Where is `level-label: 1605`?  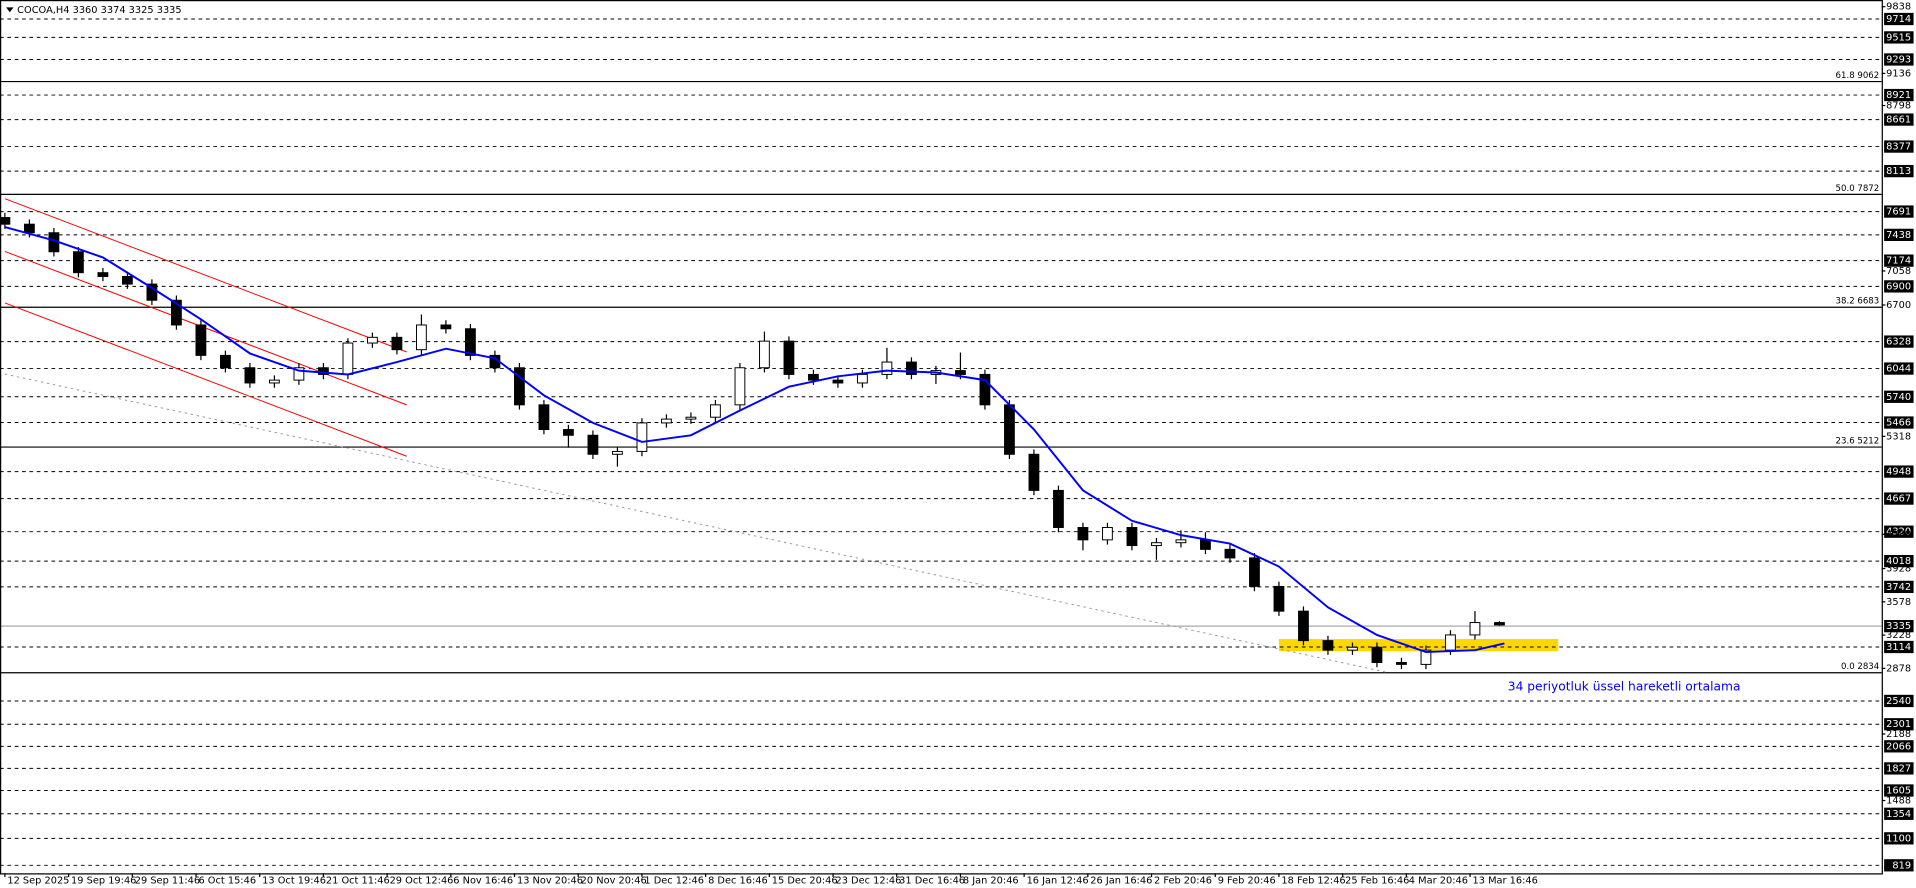 level-label: 1605 is located at coordinates (1898, 790).